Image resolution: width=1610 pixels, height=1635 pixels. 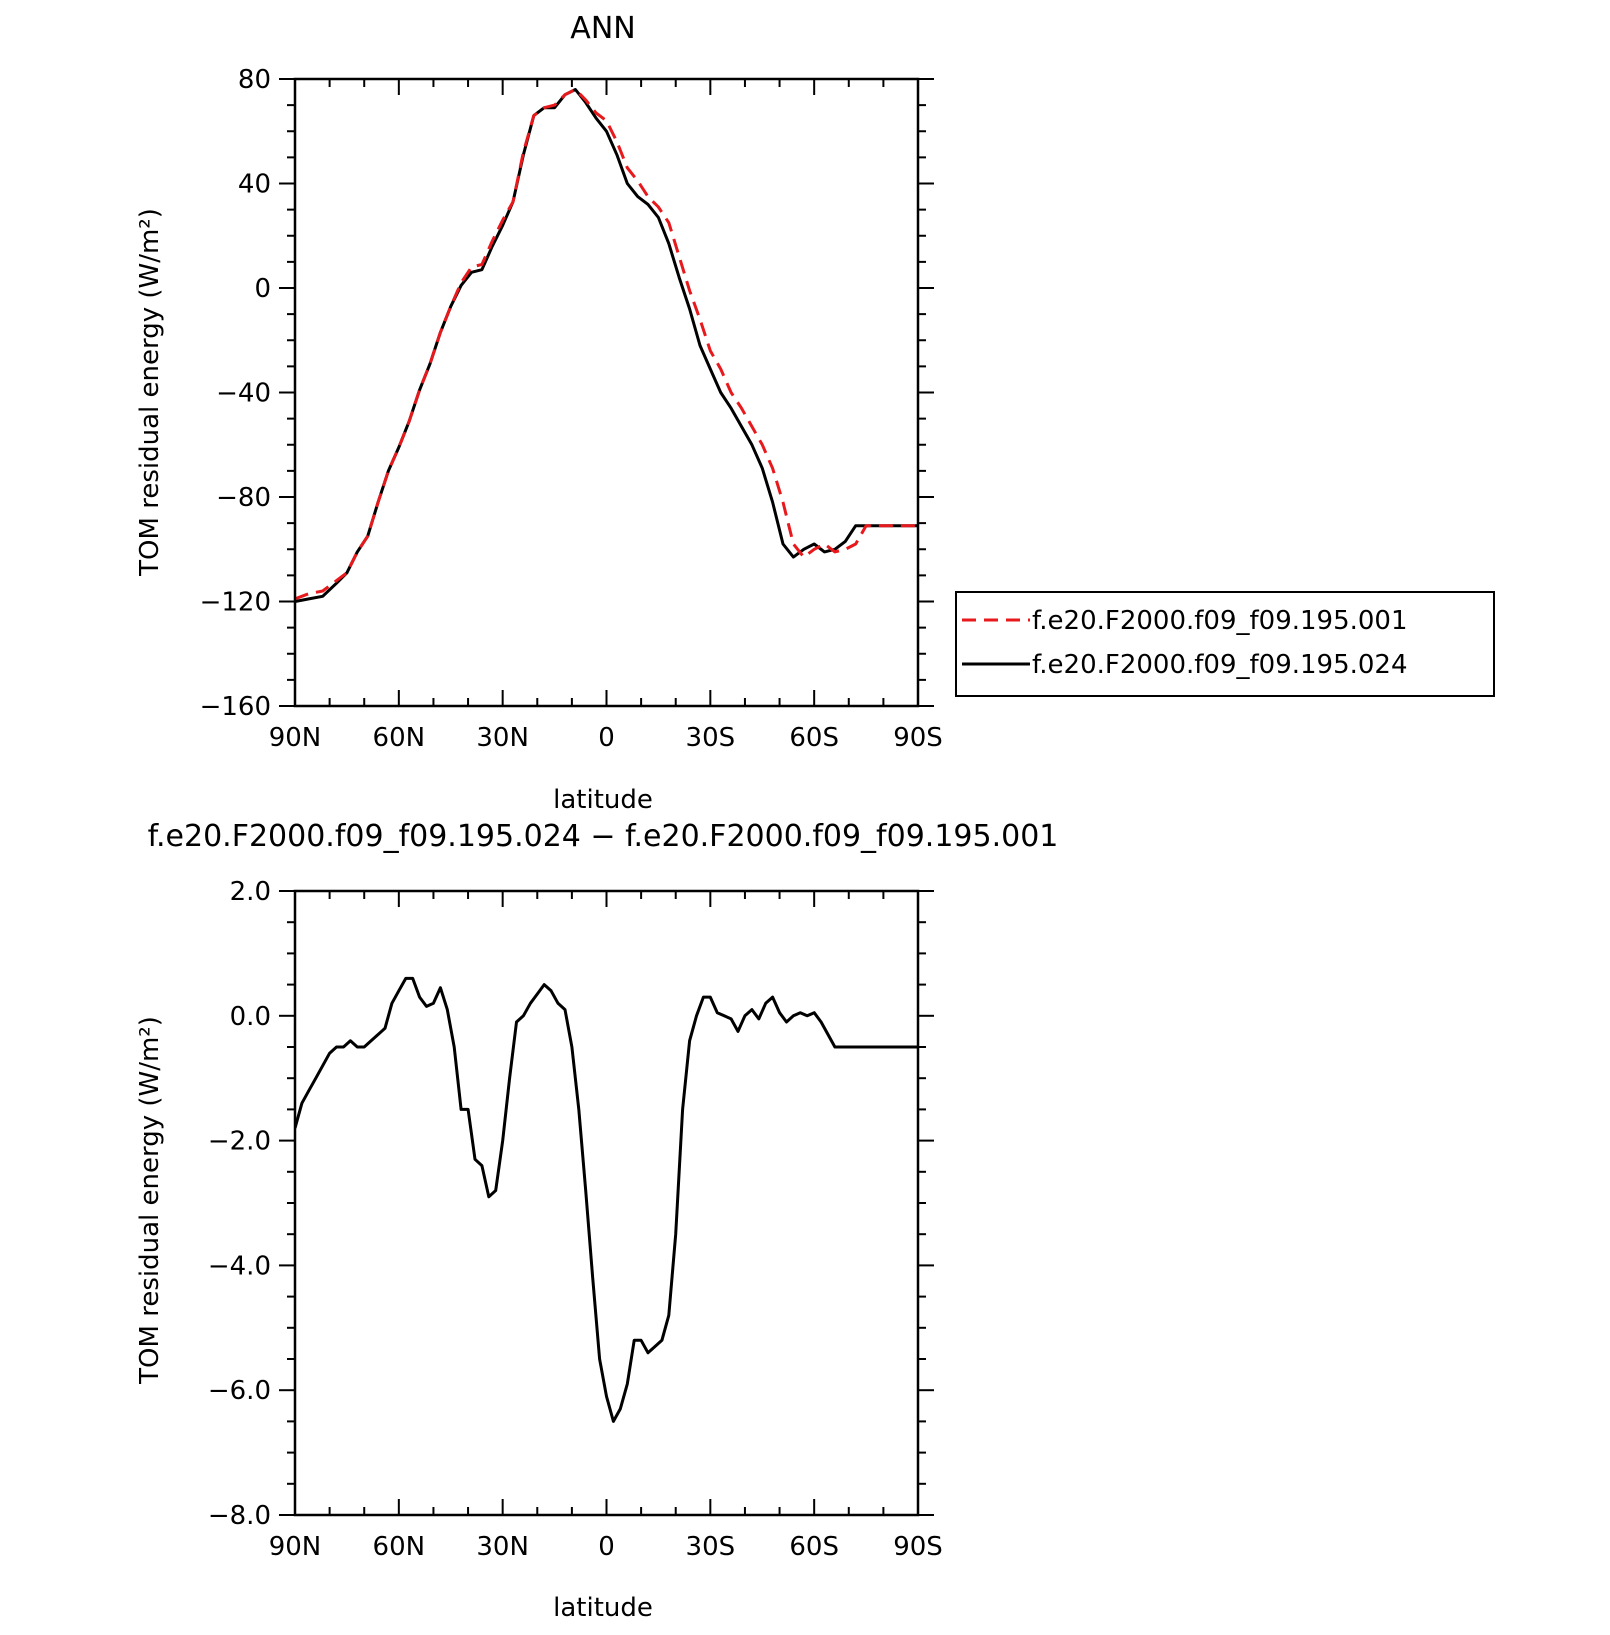 What do you see at coordinates (243, 394) in the screenshot?
I see `y-tick-label: −40` at bounding box center [243, 394].